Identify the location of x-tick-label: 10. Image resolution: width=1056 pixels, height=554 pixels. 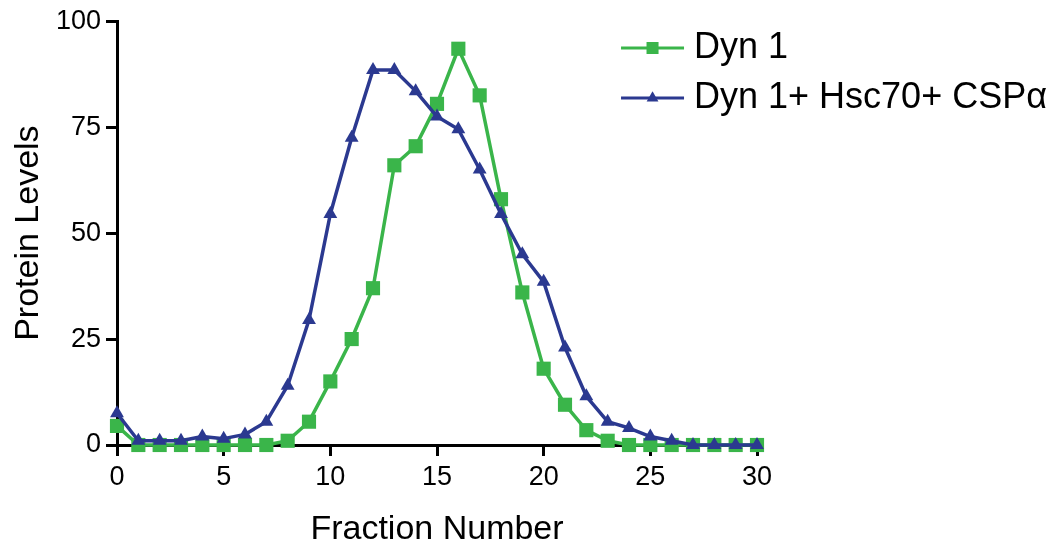
(330, 475).